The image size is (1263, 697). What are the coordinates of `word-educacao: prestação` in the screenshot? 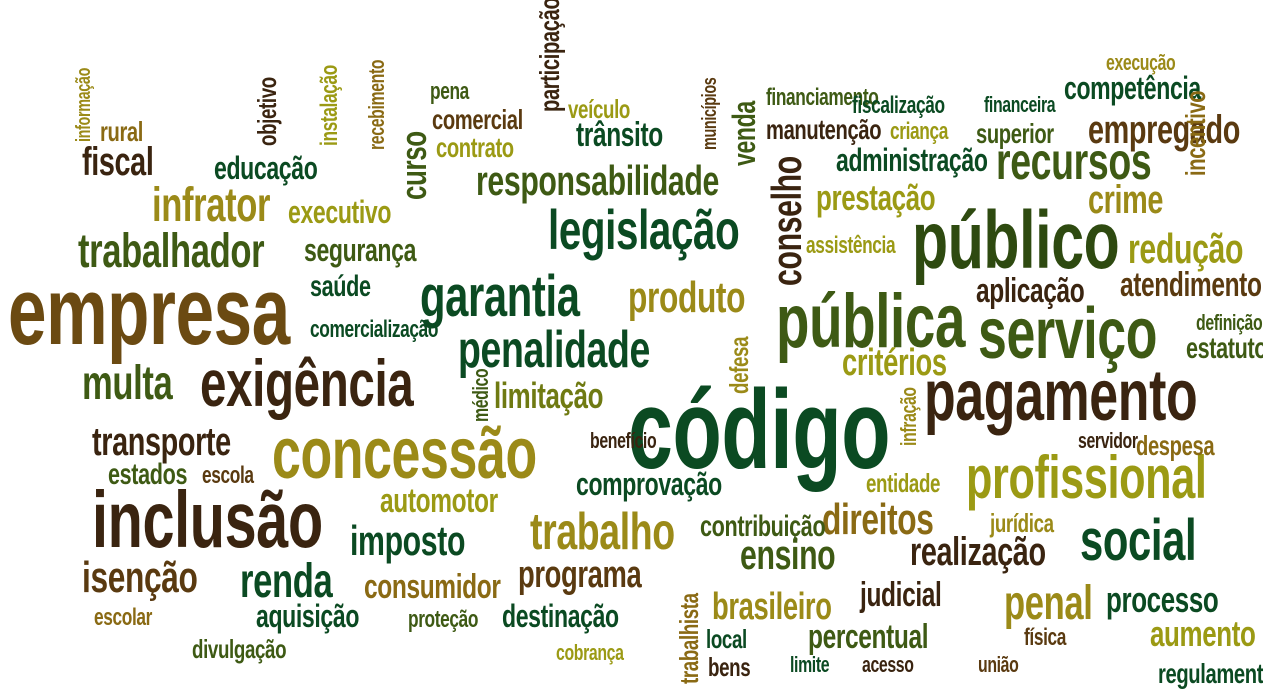 It's located at (876, 197).